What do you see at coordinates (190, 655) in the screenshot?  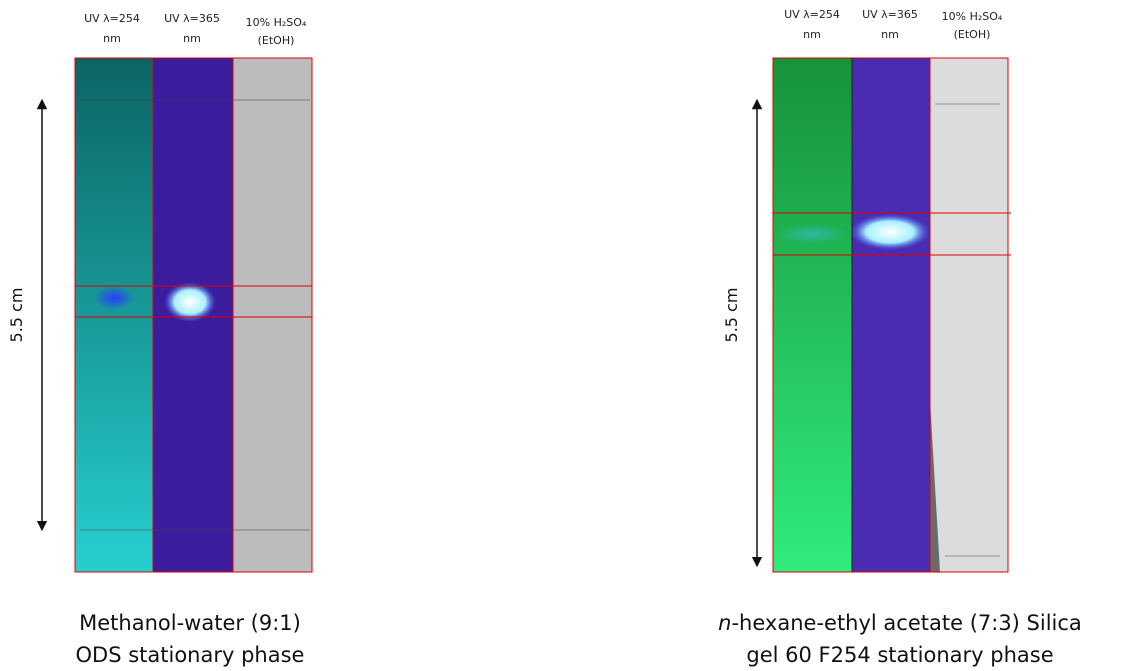 I see `caption: ODS stationary phase` at bounding box center [190, 655].